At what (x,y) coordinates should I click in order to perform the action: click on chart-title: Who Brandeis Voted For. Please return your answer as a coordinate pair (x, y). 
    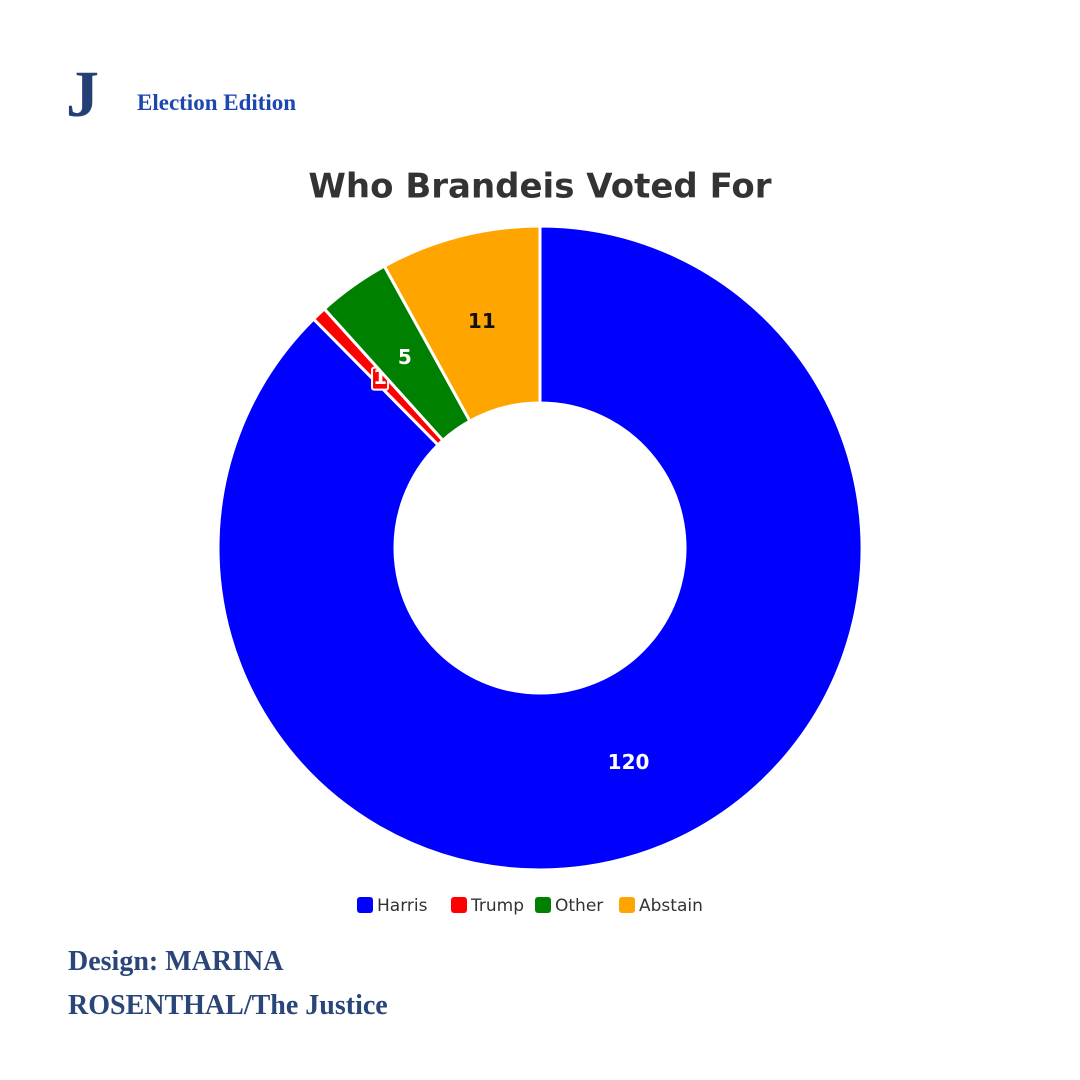
    Looking at the image, I should click on (539, 187).